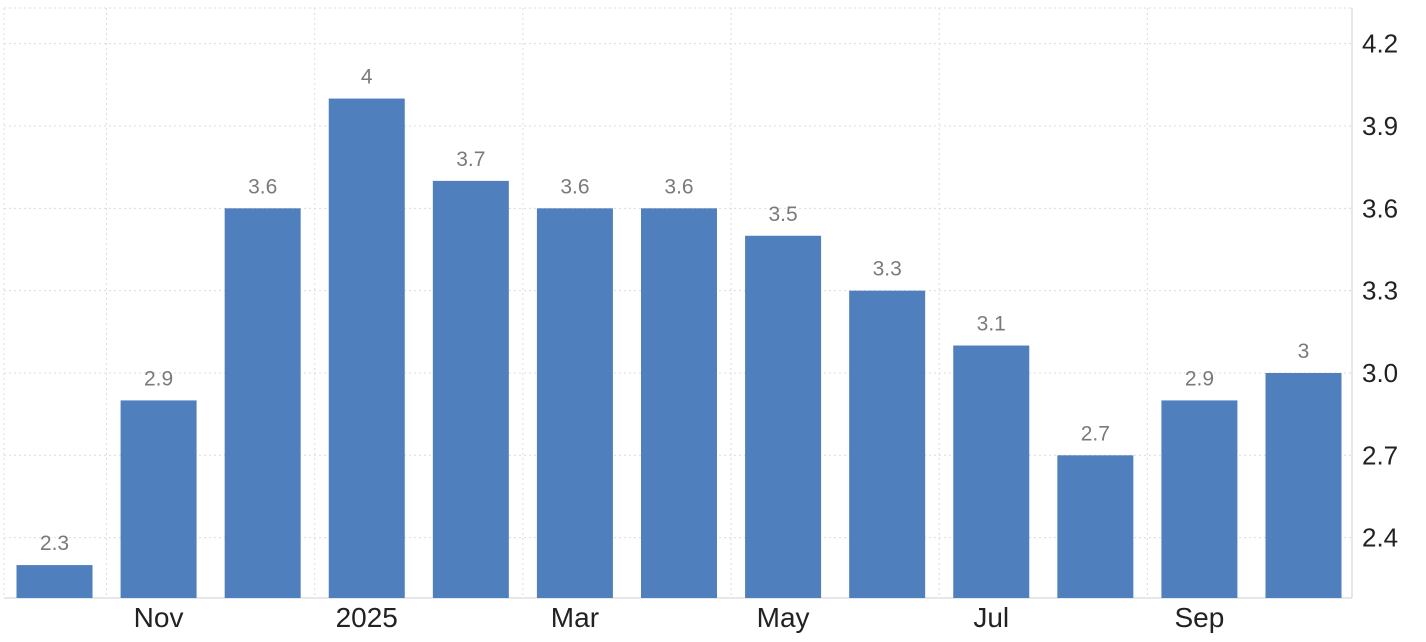  Describe the element at coordinates (159, 617) in the screenshot. I see `x-tick-label: Nov` at that location.